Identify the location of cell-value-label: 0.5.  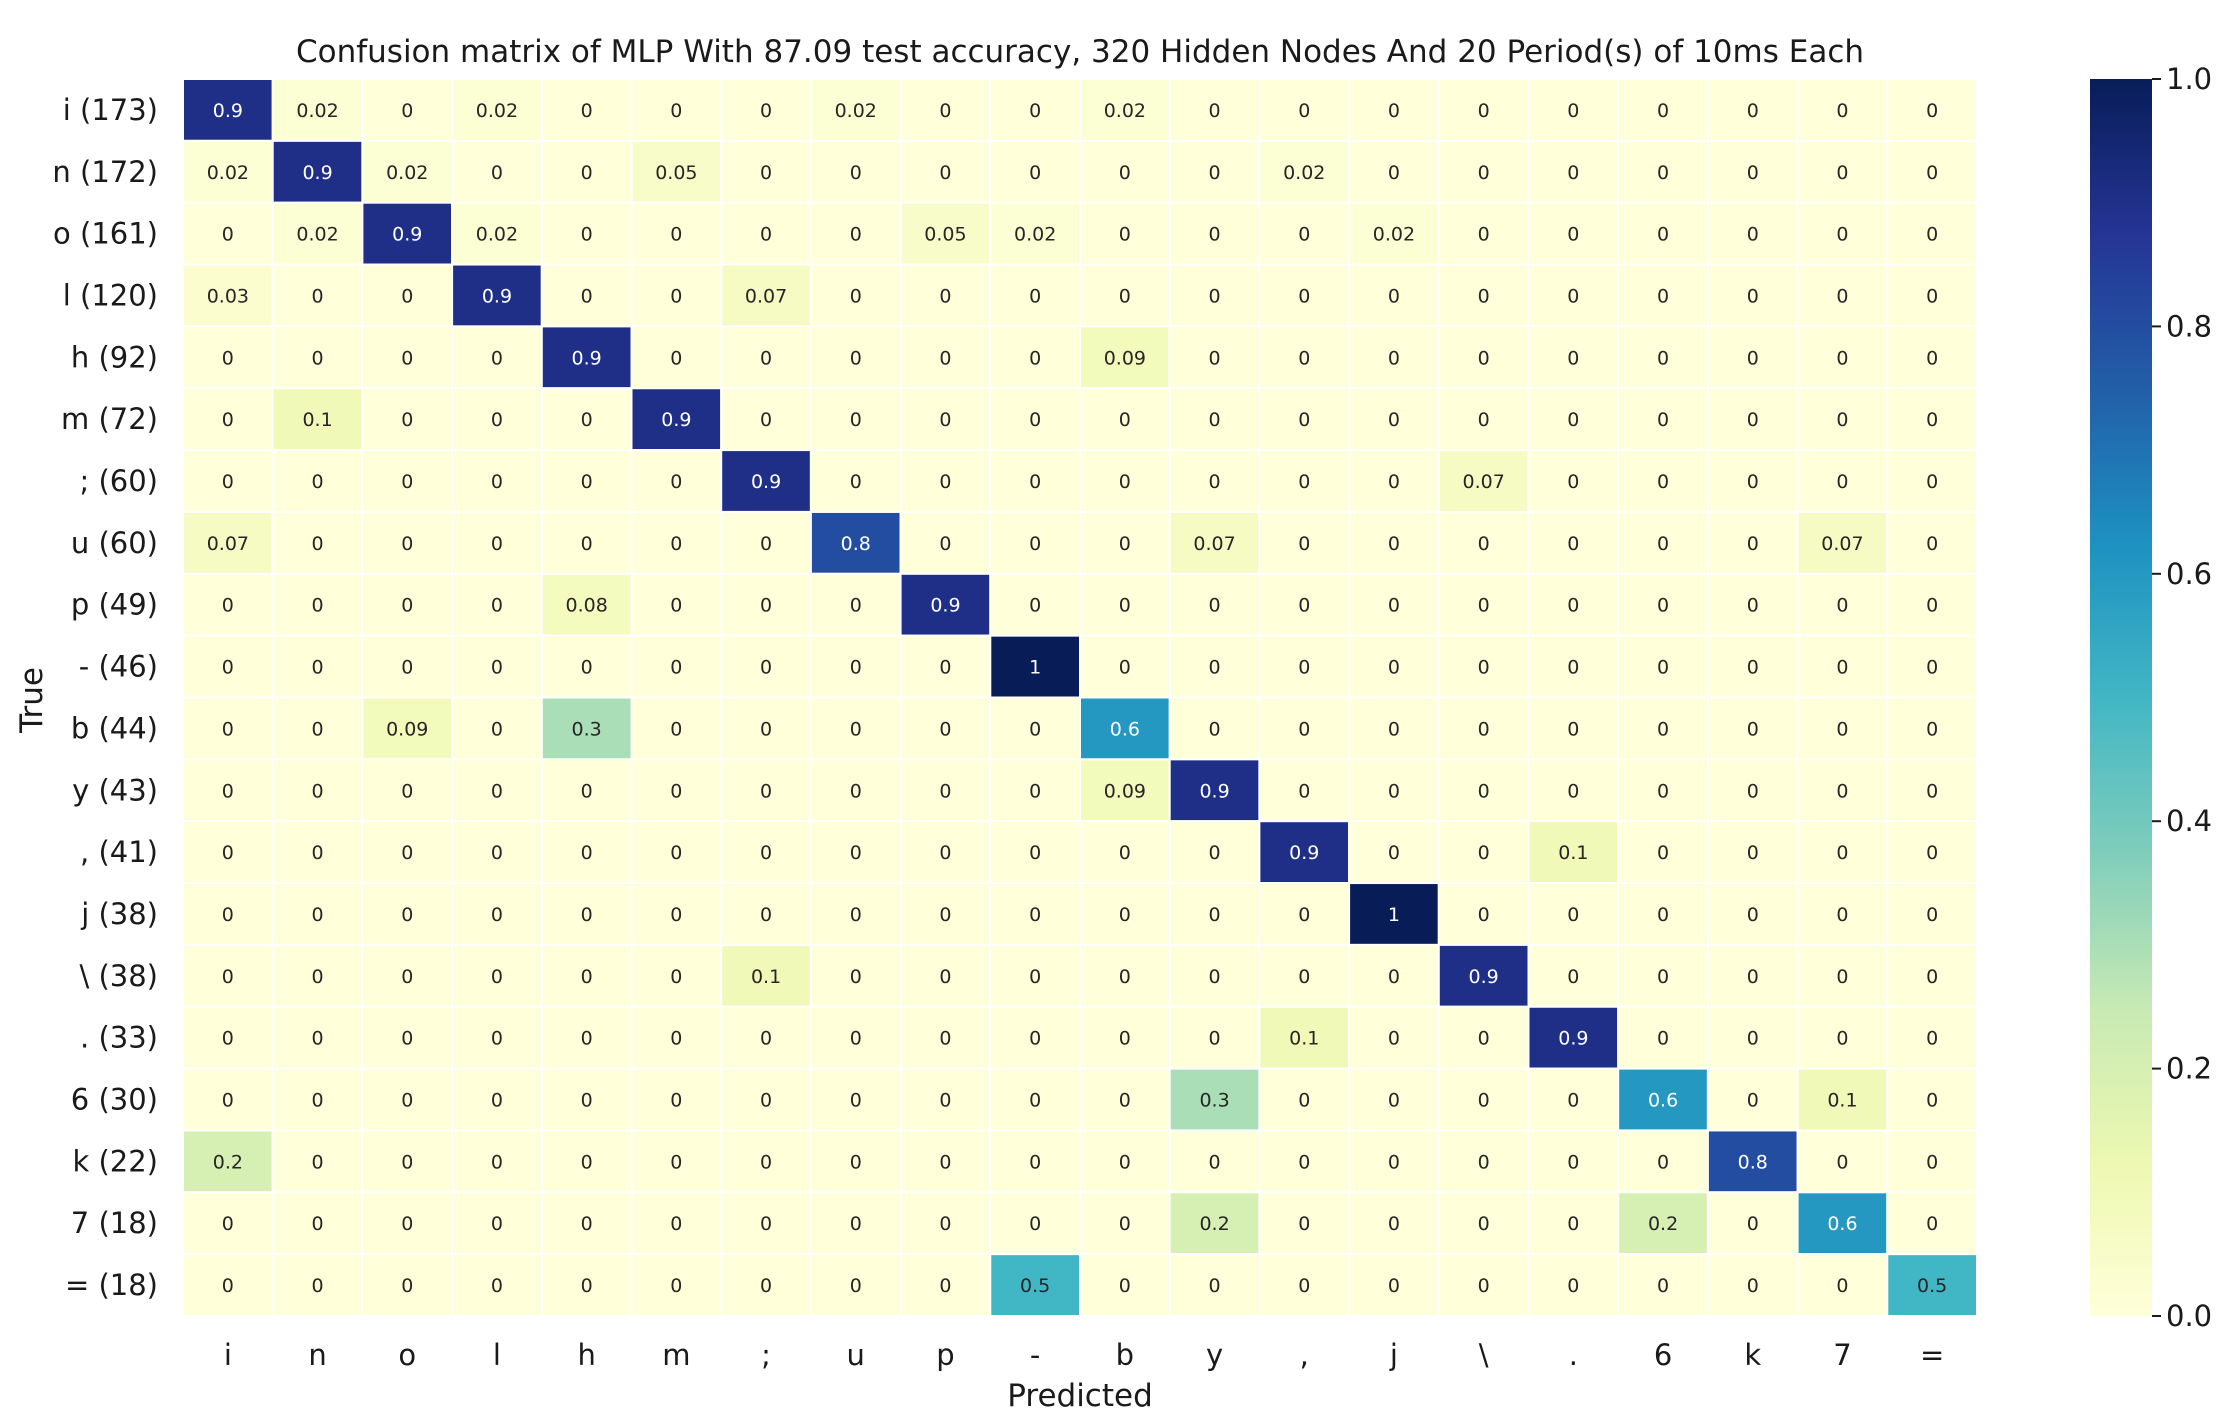
(1932, 1286).